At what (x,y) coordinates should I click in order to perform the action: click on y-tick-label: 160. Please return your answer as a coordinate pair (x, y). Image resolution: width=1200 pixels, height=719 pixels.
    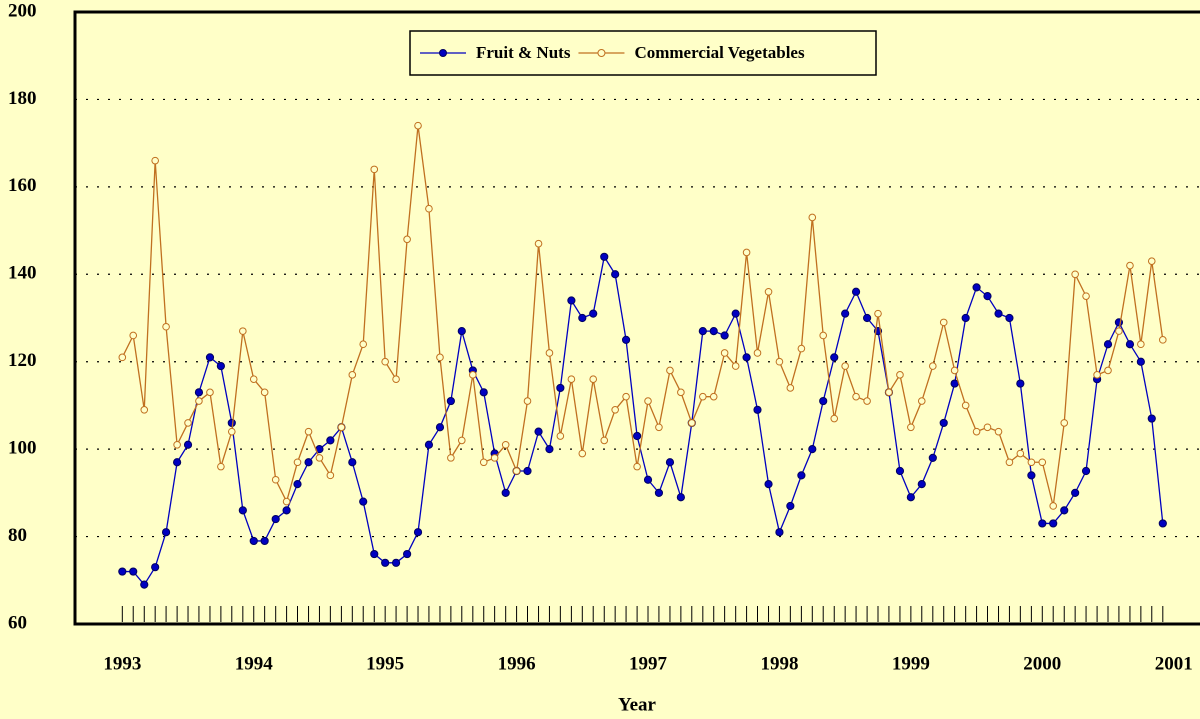
    Looking at the image, I should click on (22, 185).